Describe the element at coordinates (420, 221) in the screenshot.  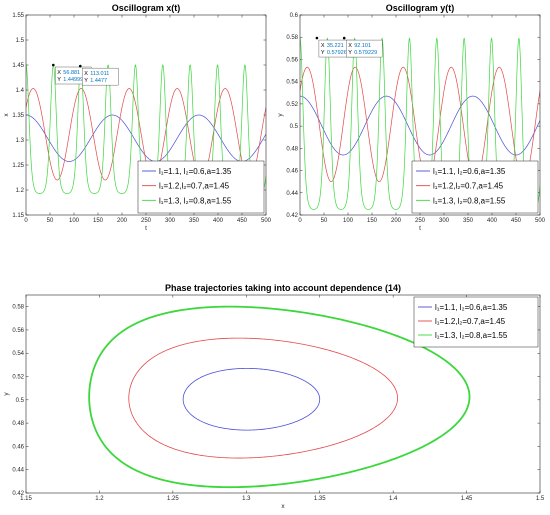
I see `x-tick-label: 250` at that location.